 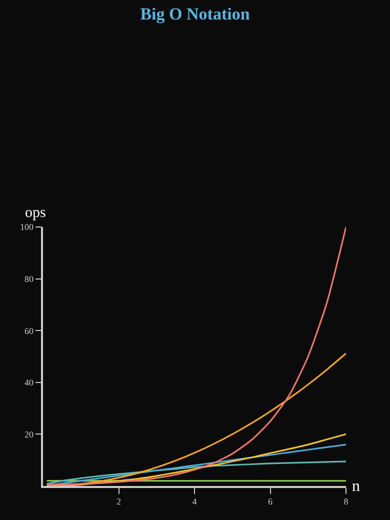 I want to click on x-axis-title: n, so click(x=356, y=486).